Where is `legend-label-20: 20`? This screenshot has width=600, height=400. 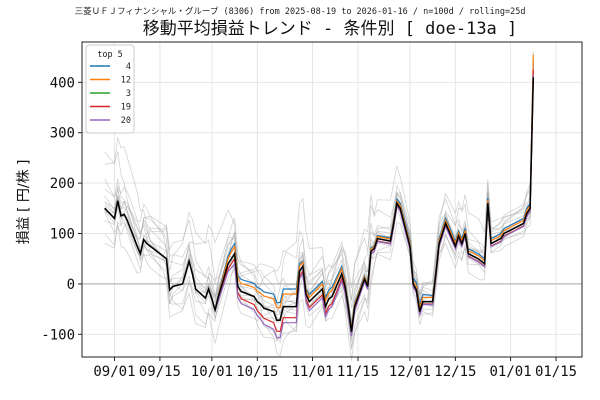
legend-label-20: 20 is located at coordinates (126, 121).